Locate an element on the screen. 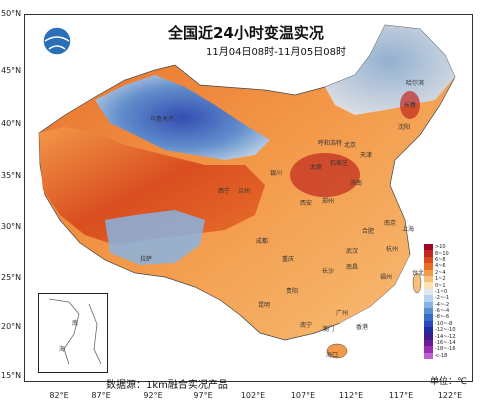 This screenshot has width=500, height=403. legend-label: -18~-16 is located at coordinates (445, 349).